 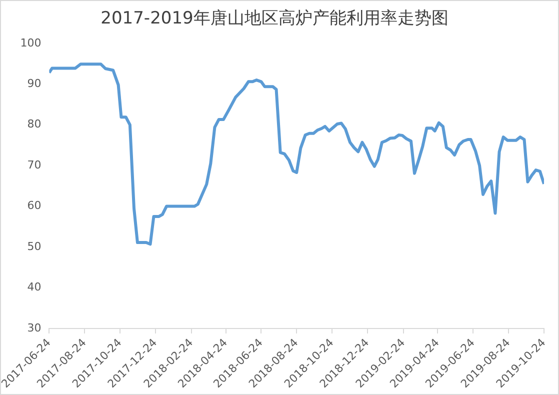 What do you see at coordinates (274, 18) in the screenshot?
I see `chart-title: 2017-2019年唐山地区高炉产能利用率走势图` at bounding box center [274, 18].